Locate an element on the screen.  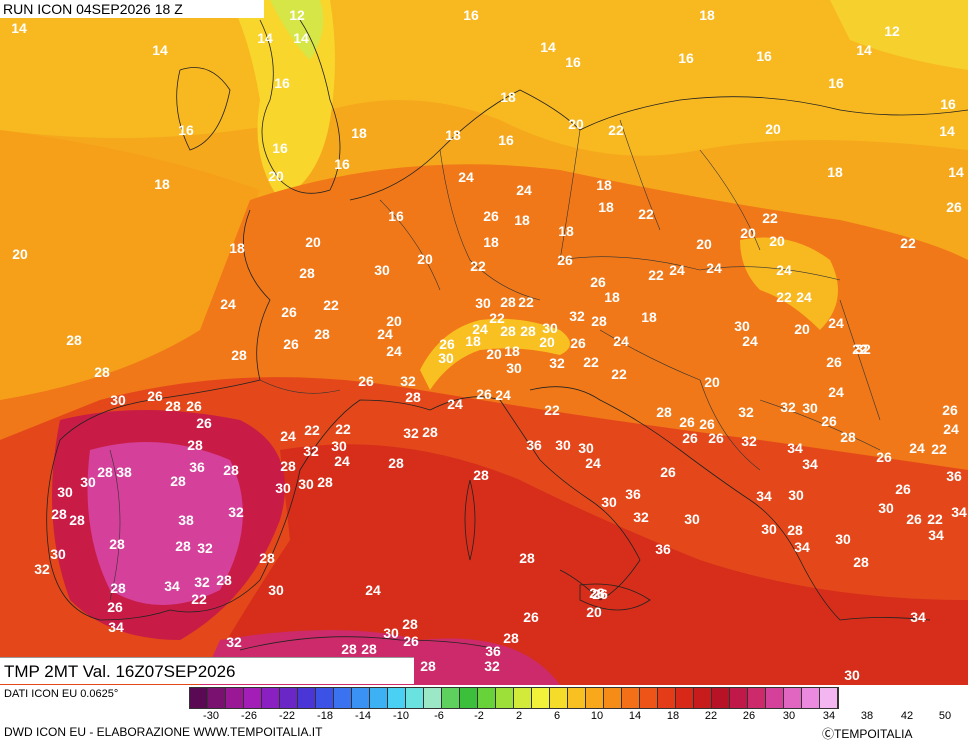
scale-tick: 2 is located at coordinates (519, 716).